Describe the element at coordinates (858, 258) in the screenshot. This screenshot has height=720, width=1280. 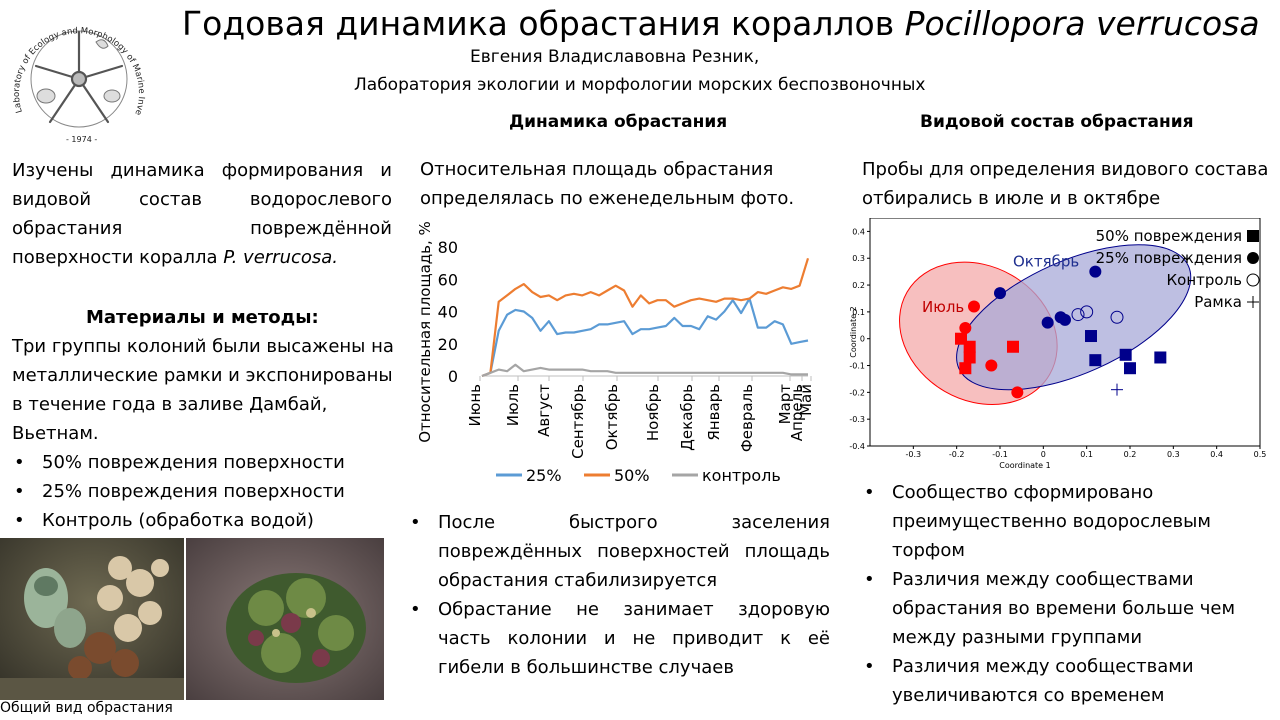
I see `y-tick-label: 0.3` at that location.